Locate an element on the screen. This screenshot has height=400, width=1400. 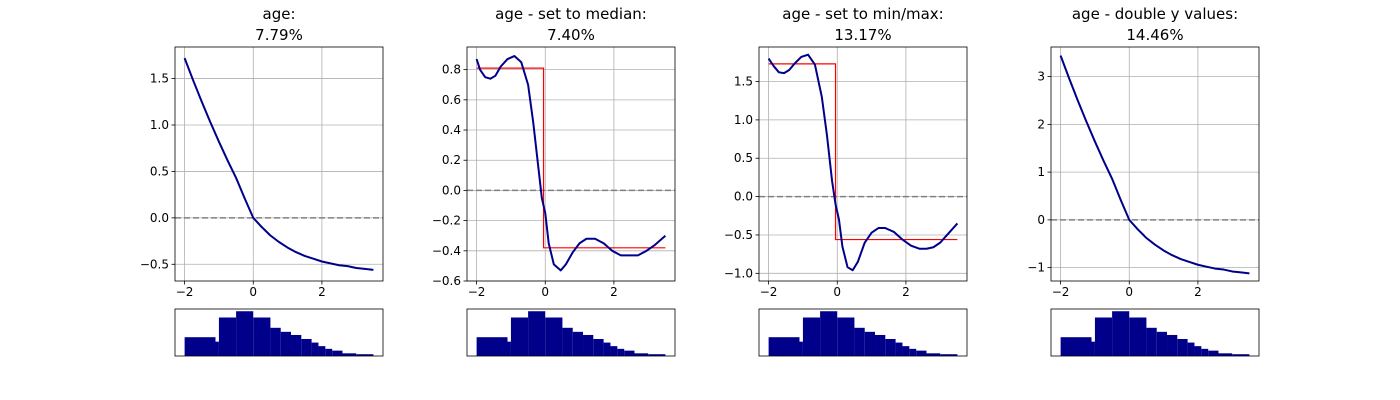
y-tick-label: −0.6 is located at coordinates (446, 281).